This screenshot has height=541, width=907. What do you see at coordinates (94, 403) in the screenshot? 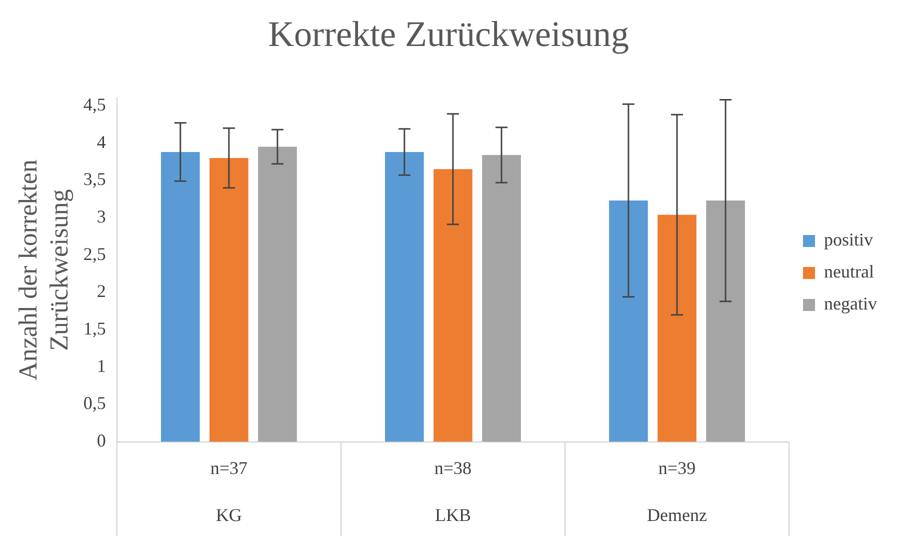
I see `y-tick-label: 0,5` at bounding box center [94, 403].